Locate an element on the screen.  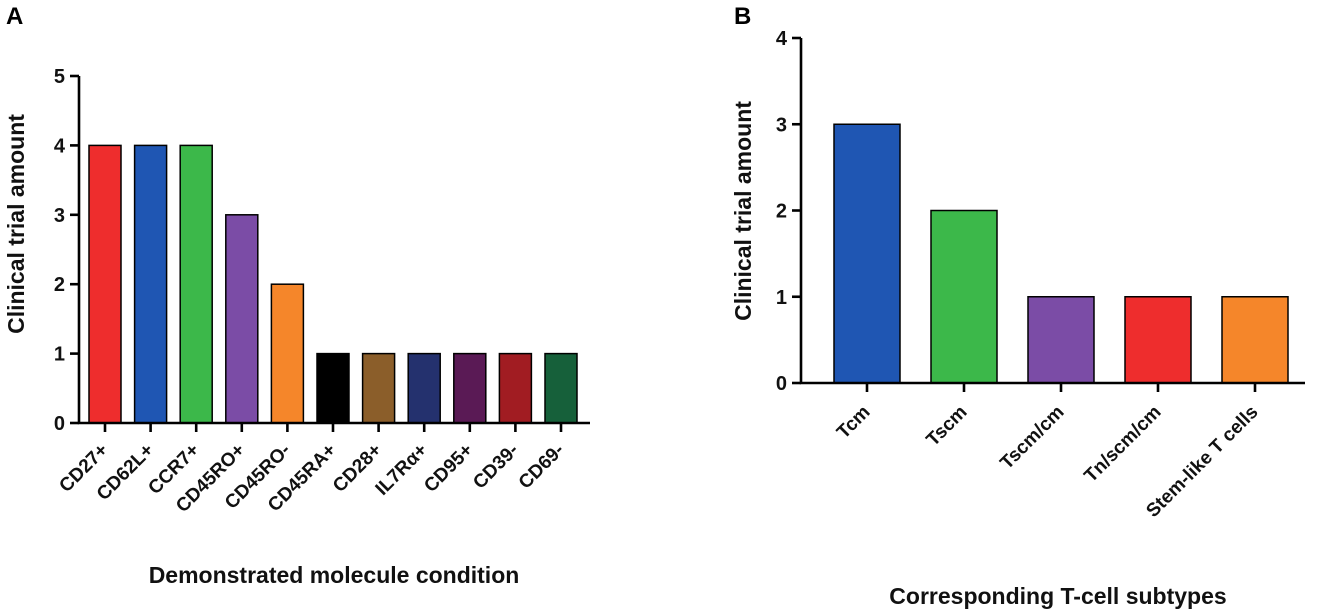
panel-a-y-ticks: 0 1 2 3 4 5 is located at coordinates (66, 250).